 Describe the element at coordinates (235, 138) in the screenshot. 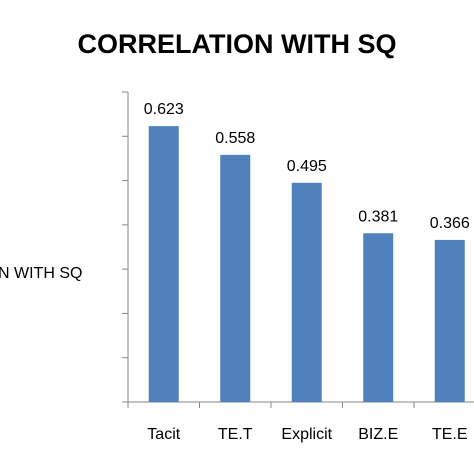

I see `data-label: 0.558` at that location.